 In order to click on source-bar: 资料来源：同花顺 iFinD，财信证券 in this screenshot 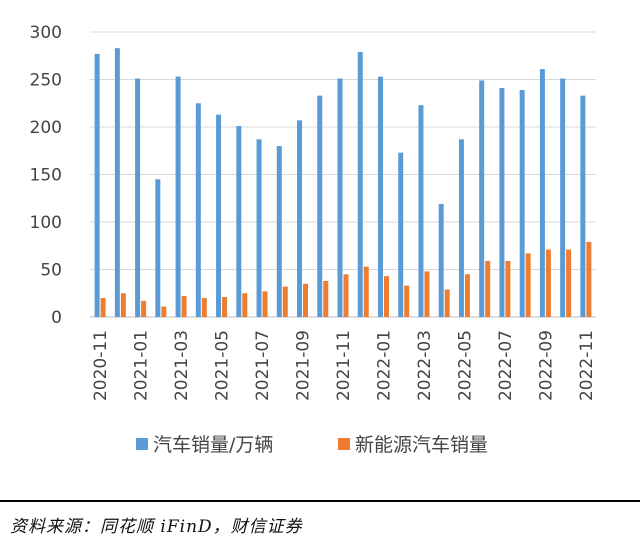, I will do `click(320, 524)`.